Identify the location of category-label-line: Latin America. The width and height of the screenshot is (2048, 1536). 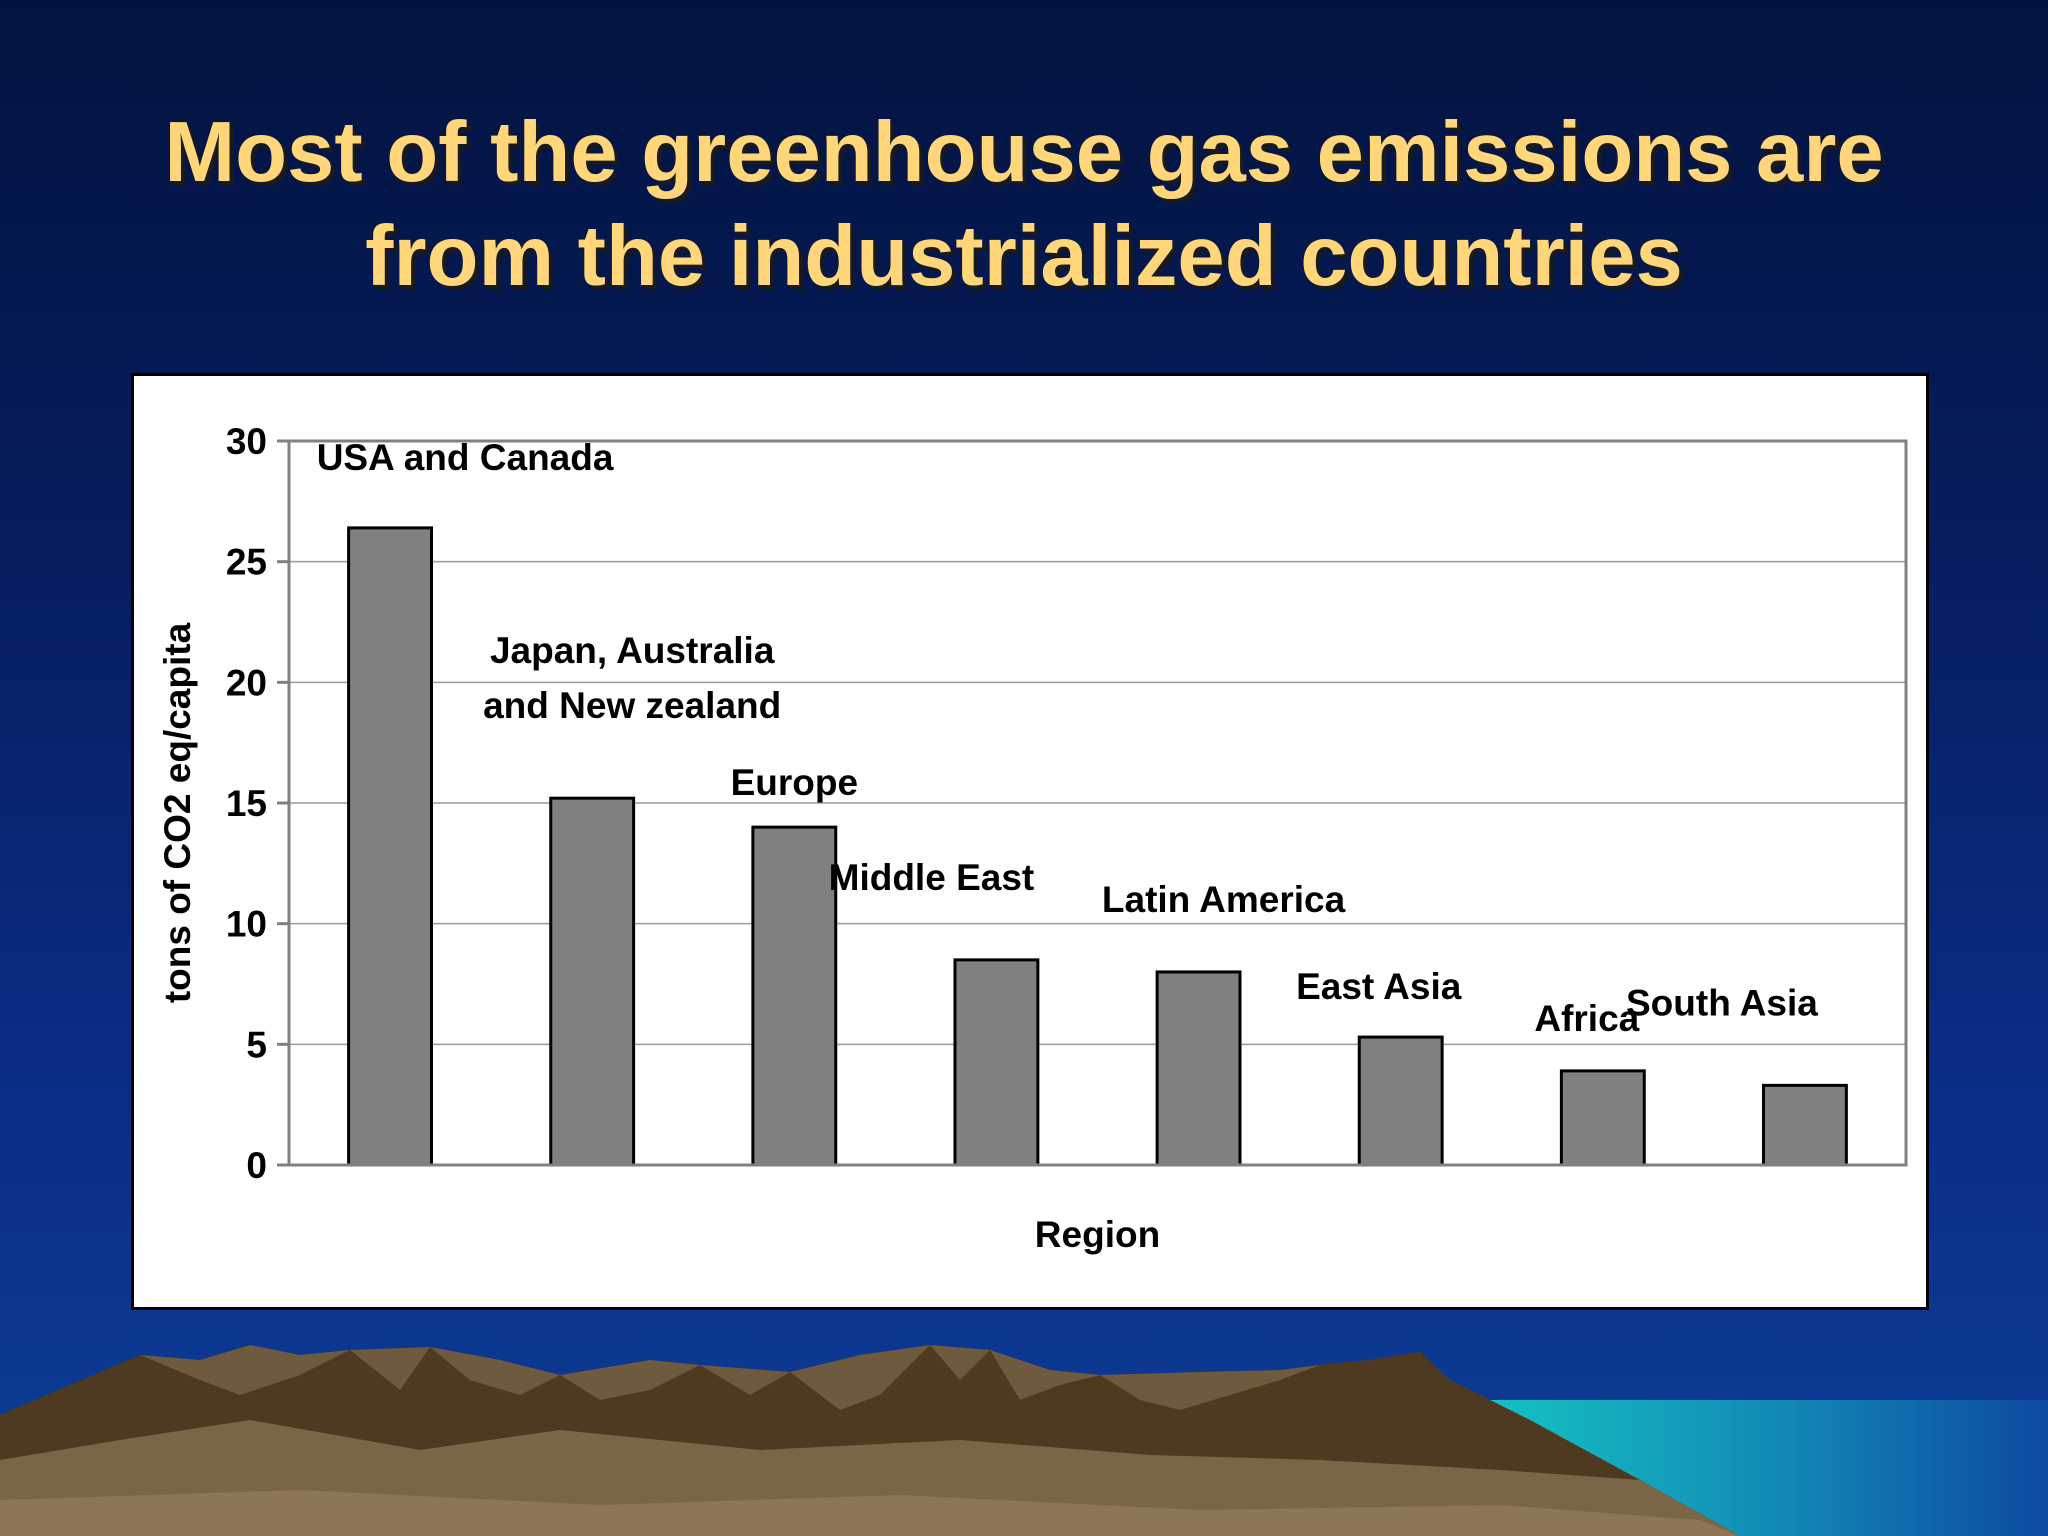
(1224, 899).